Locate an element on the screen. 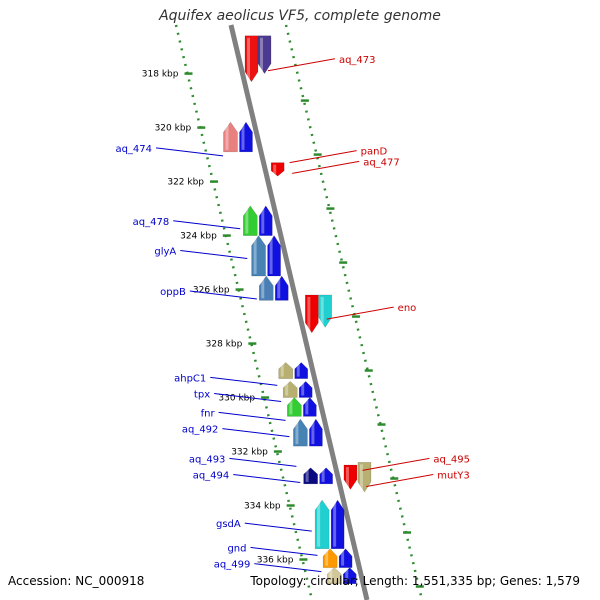 The height and width of the screenshot is (600, 600). gene-aq-478-strand is located at coordinates (266, 220).